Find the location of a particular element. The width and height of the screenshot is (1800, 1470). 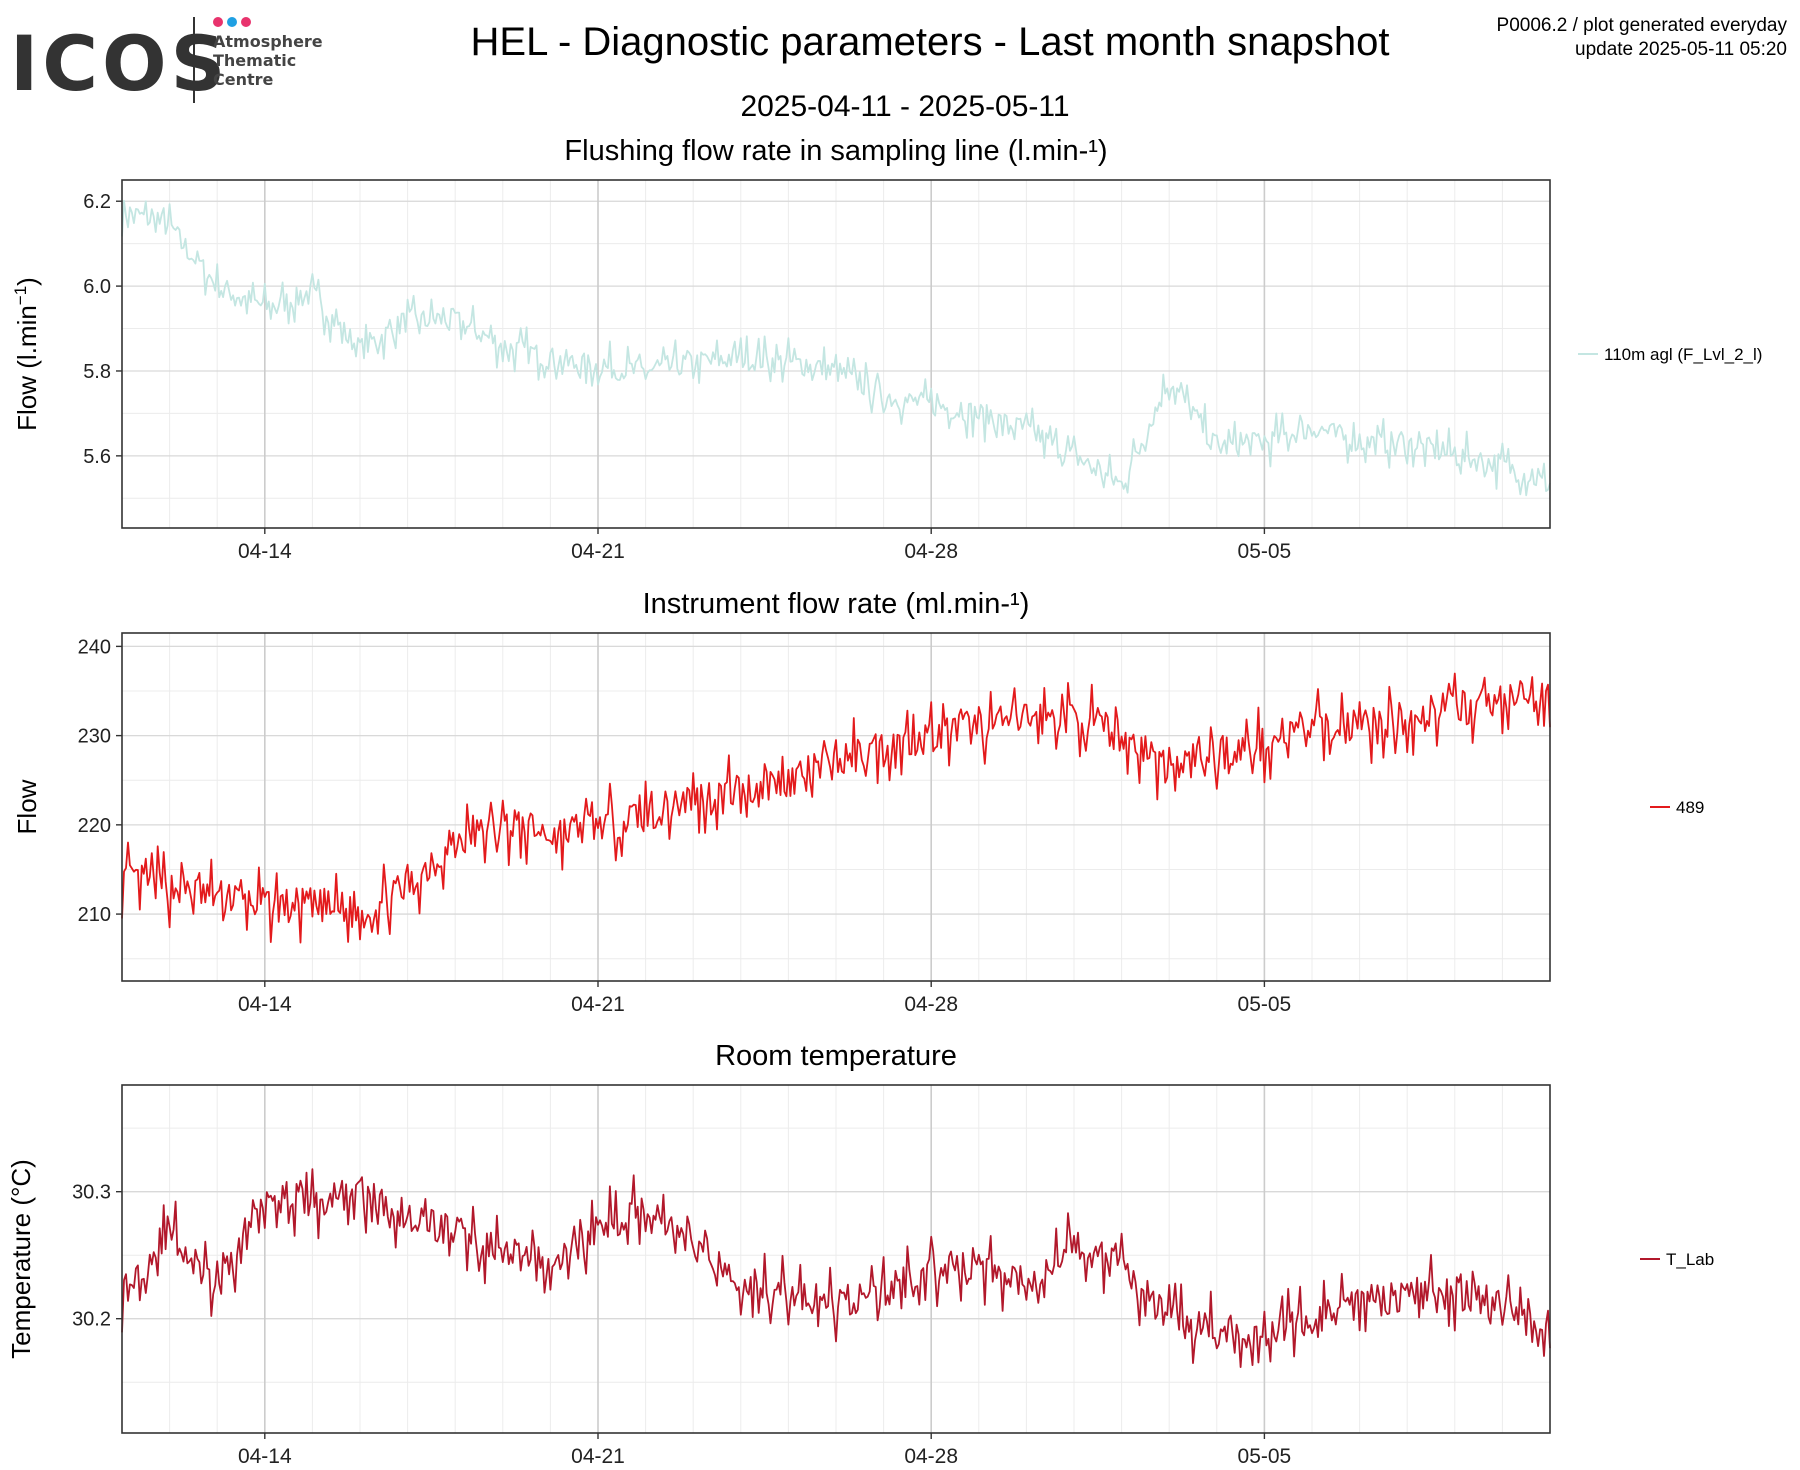

logo-divider is located at coordinates (194, 60).